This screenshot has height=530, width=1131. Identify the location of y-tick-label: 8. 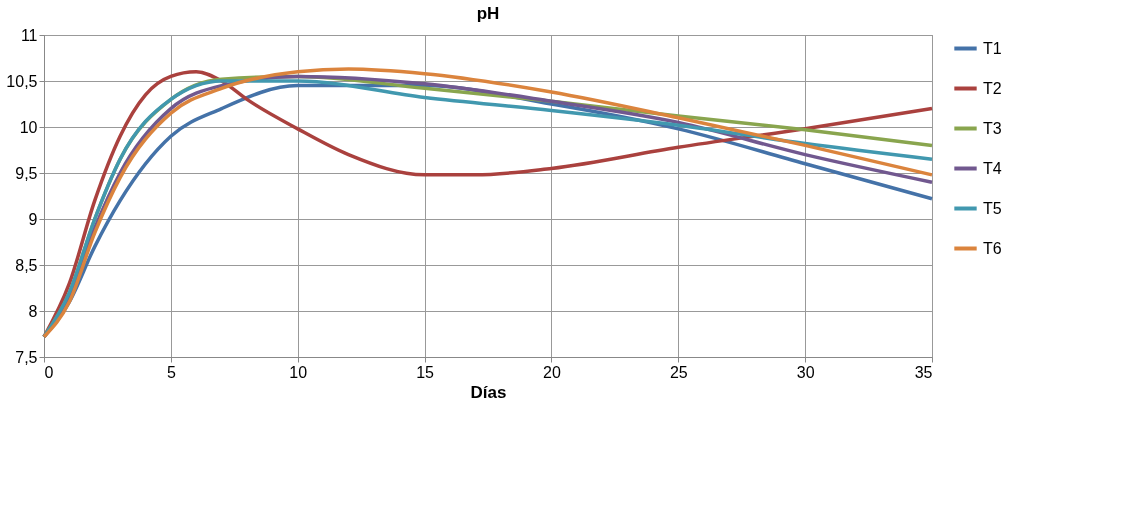
(33, 311).